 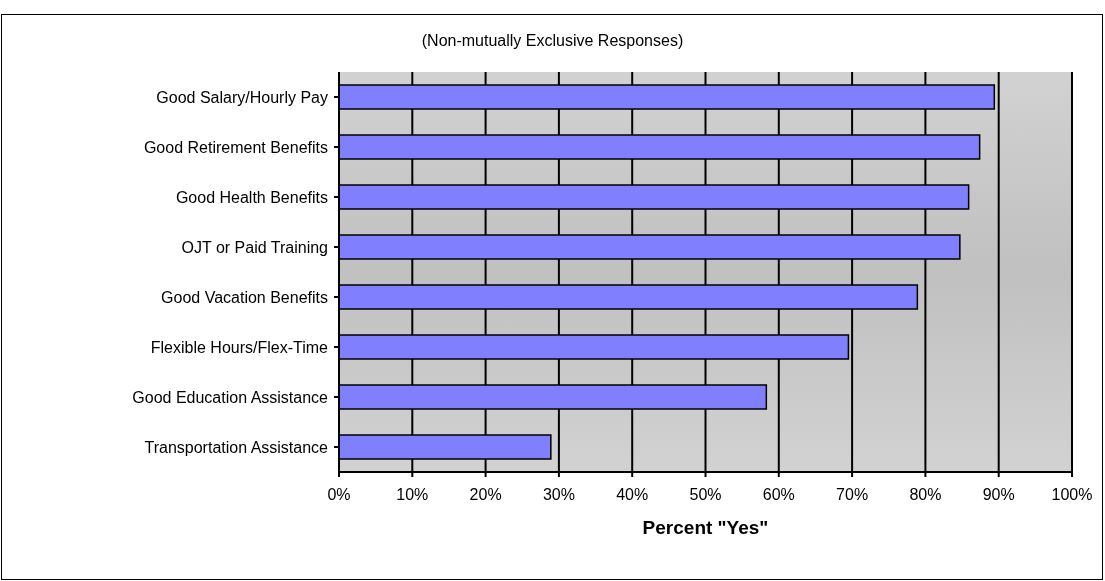 I want to click on x-tick-label: 0%, so click(x=339, y=495).